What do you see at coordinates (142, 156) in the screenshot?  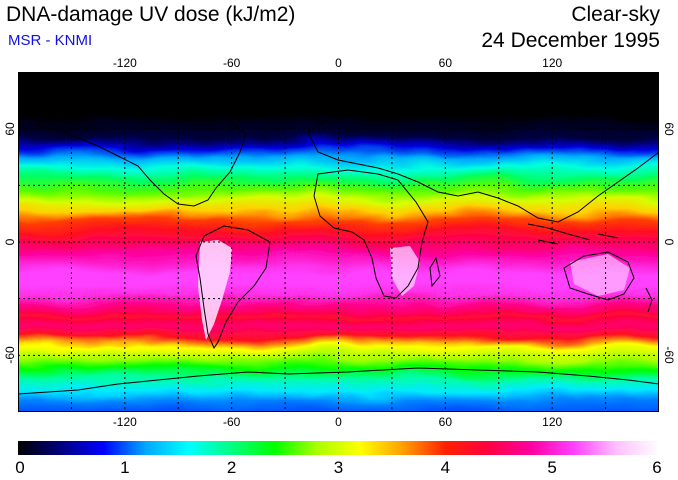 I see `coast-north-america` at bounding box center [142, 156].